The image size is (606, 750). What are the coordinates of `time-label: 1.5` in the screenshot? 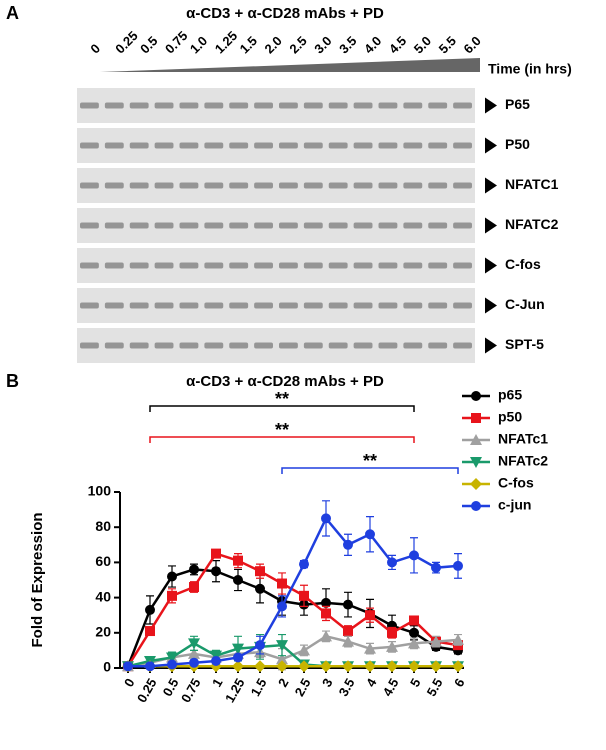 It's located at (248, 44).